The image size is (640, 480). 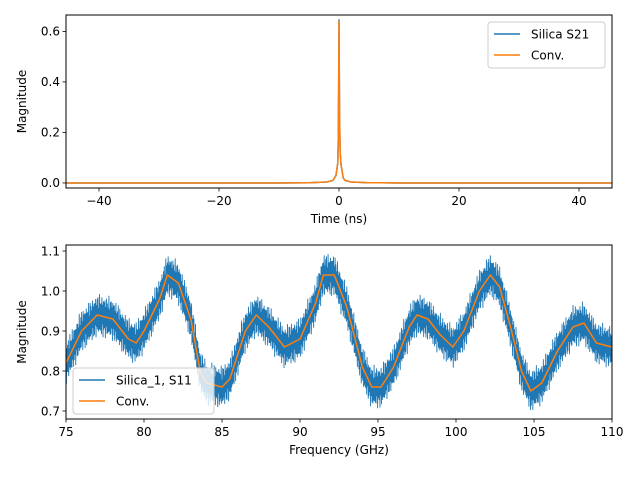 I want to click on x-tick-label: 40, so click(x=578, y=201).